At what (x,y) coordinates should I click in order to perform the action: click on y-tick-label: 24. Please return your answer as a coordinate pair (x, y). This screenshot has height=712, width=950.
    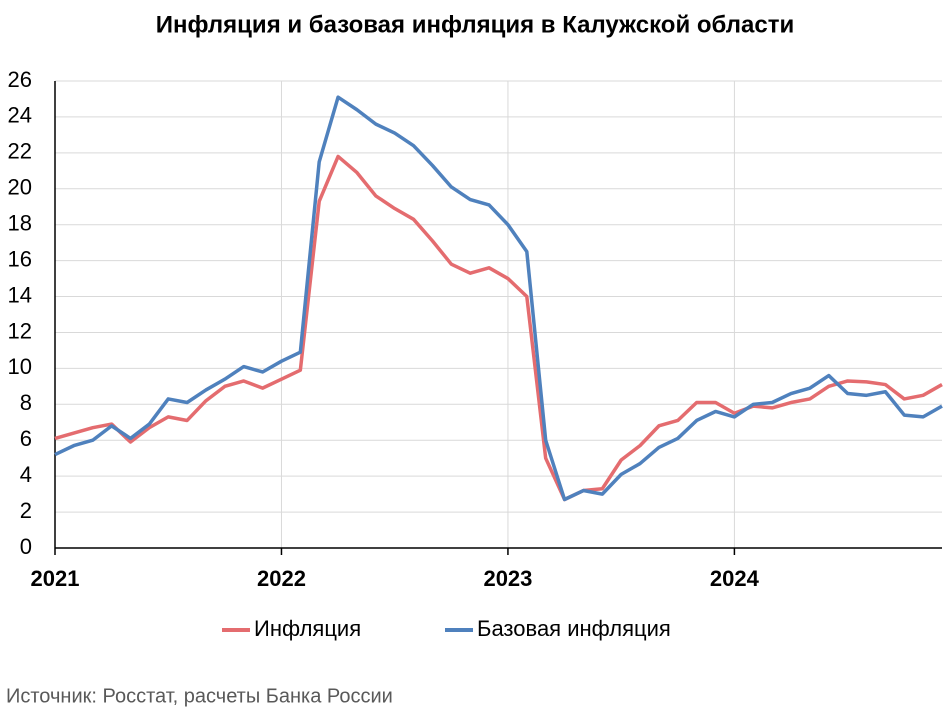
    Looking at the image, I should click on (20, 115).